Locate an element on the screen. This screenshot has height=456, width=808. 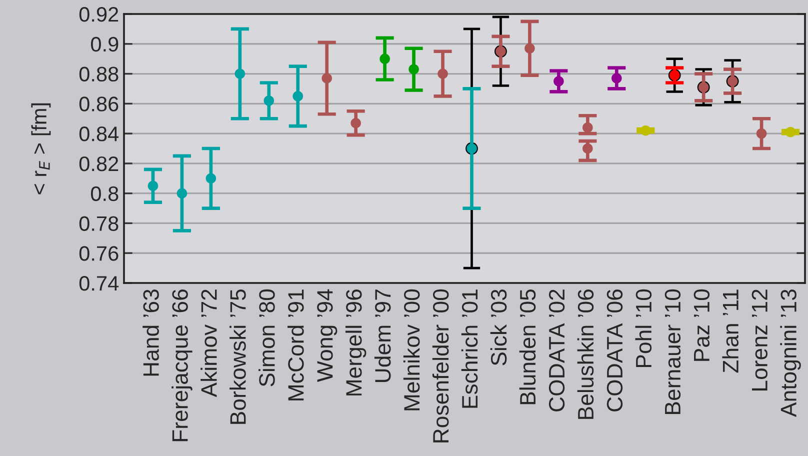
x-tick-label: Eschrich ’01 is located at coordinates (469, 349).